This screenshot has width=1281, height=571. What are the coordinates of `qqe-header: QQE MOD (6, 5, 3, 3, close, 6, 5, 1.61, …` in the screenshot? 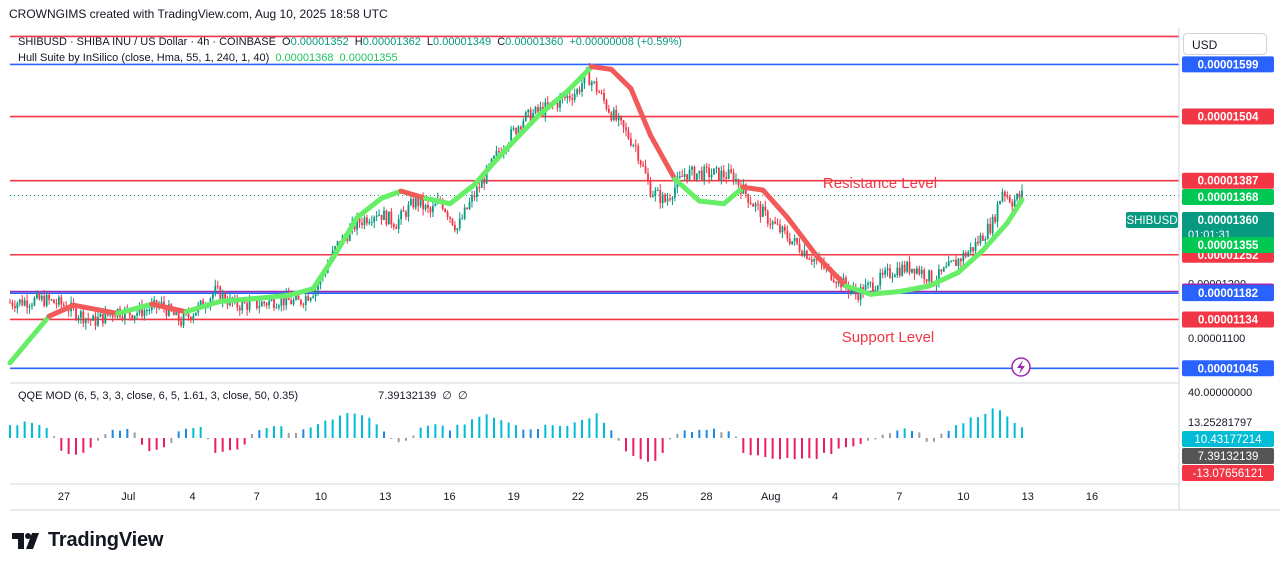 It's located at (244, 395).